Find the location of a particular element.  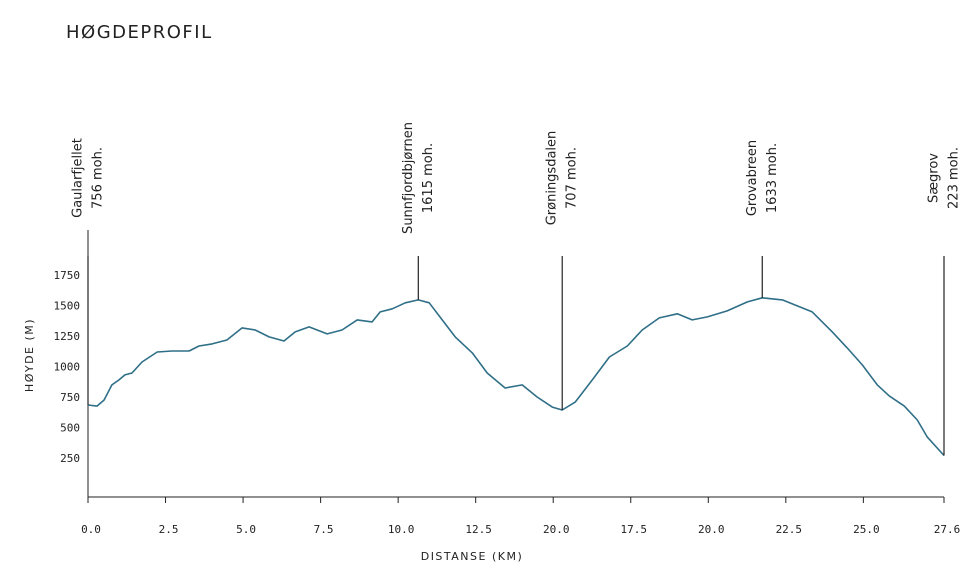

y-tick-label: 1750 is located at coordinates (67, 275).